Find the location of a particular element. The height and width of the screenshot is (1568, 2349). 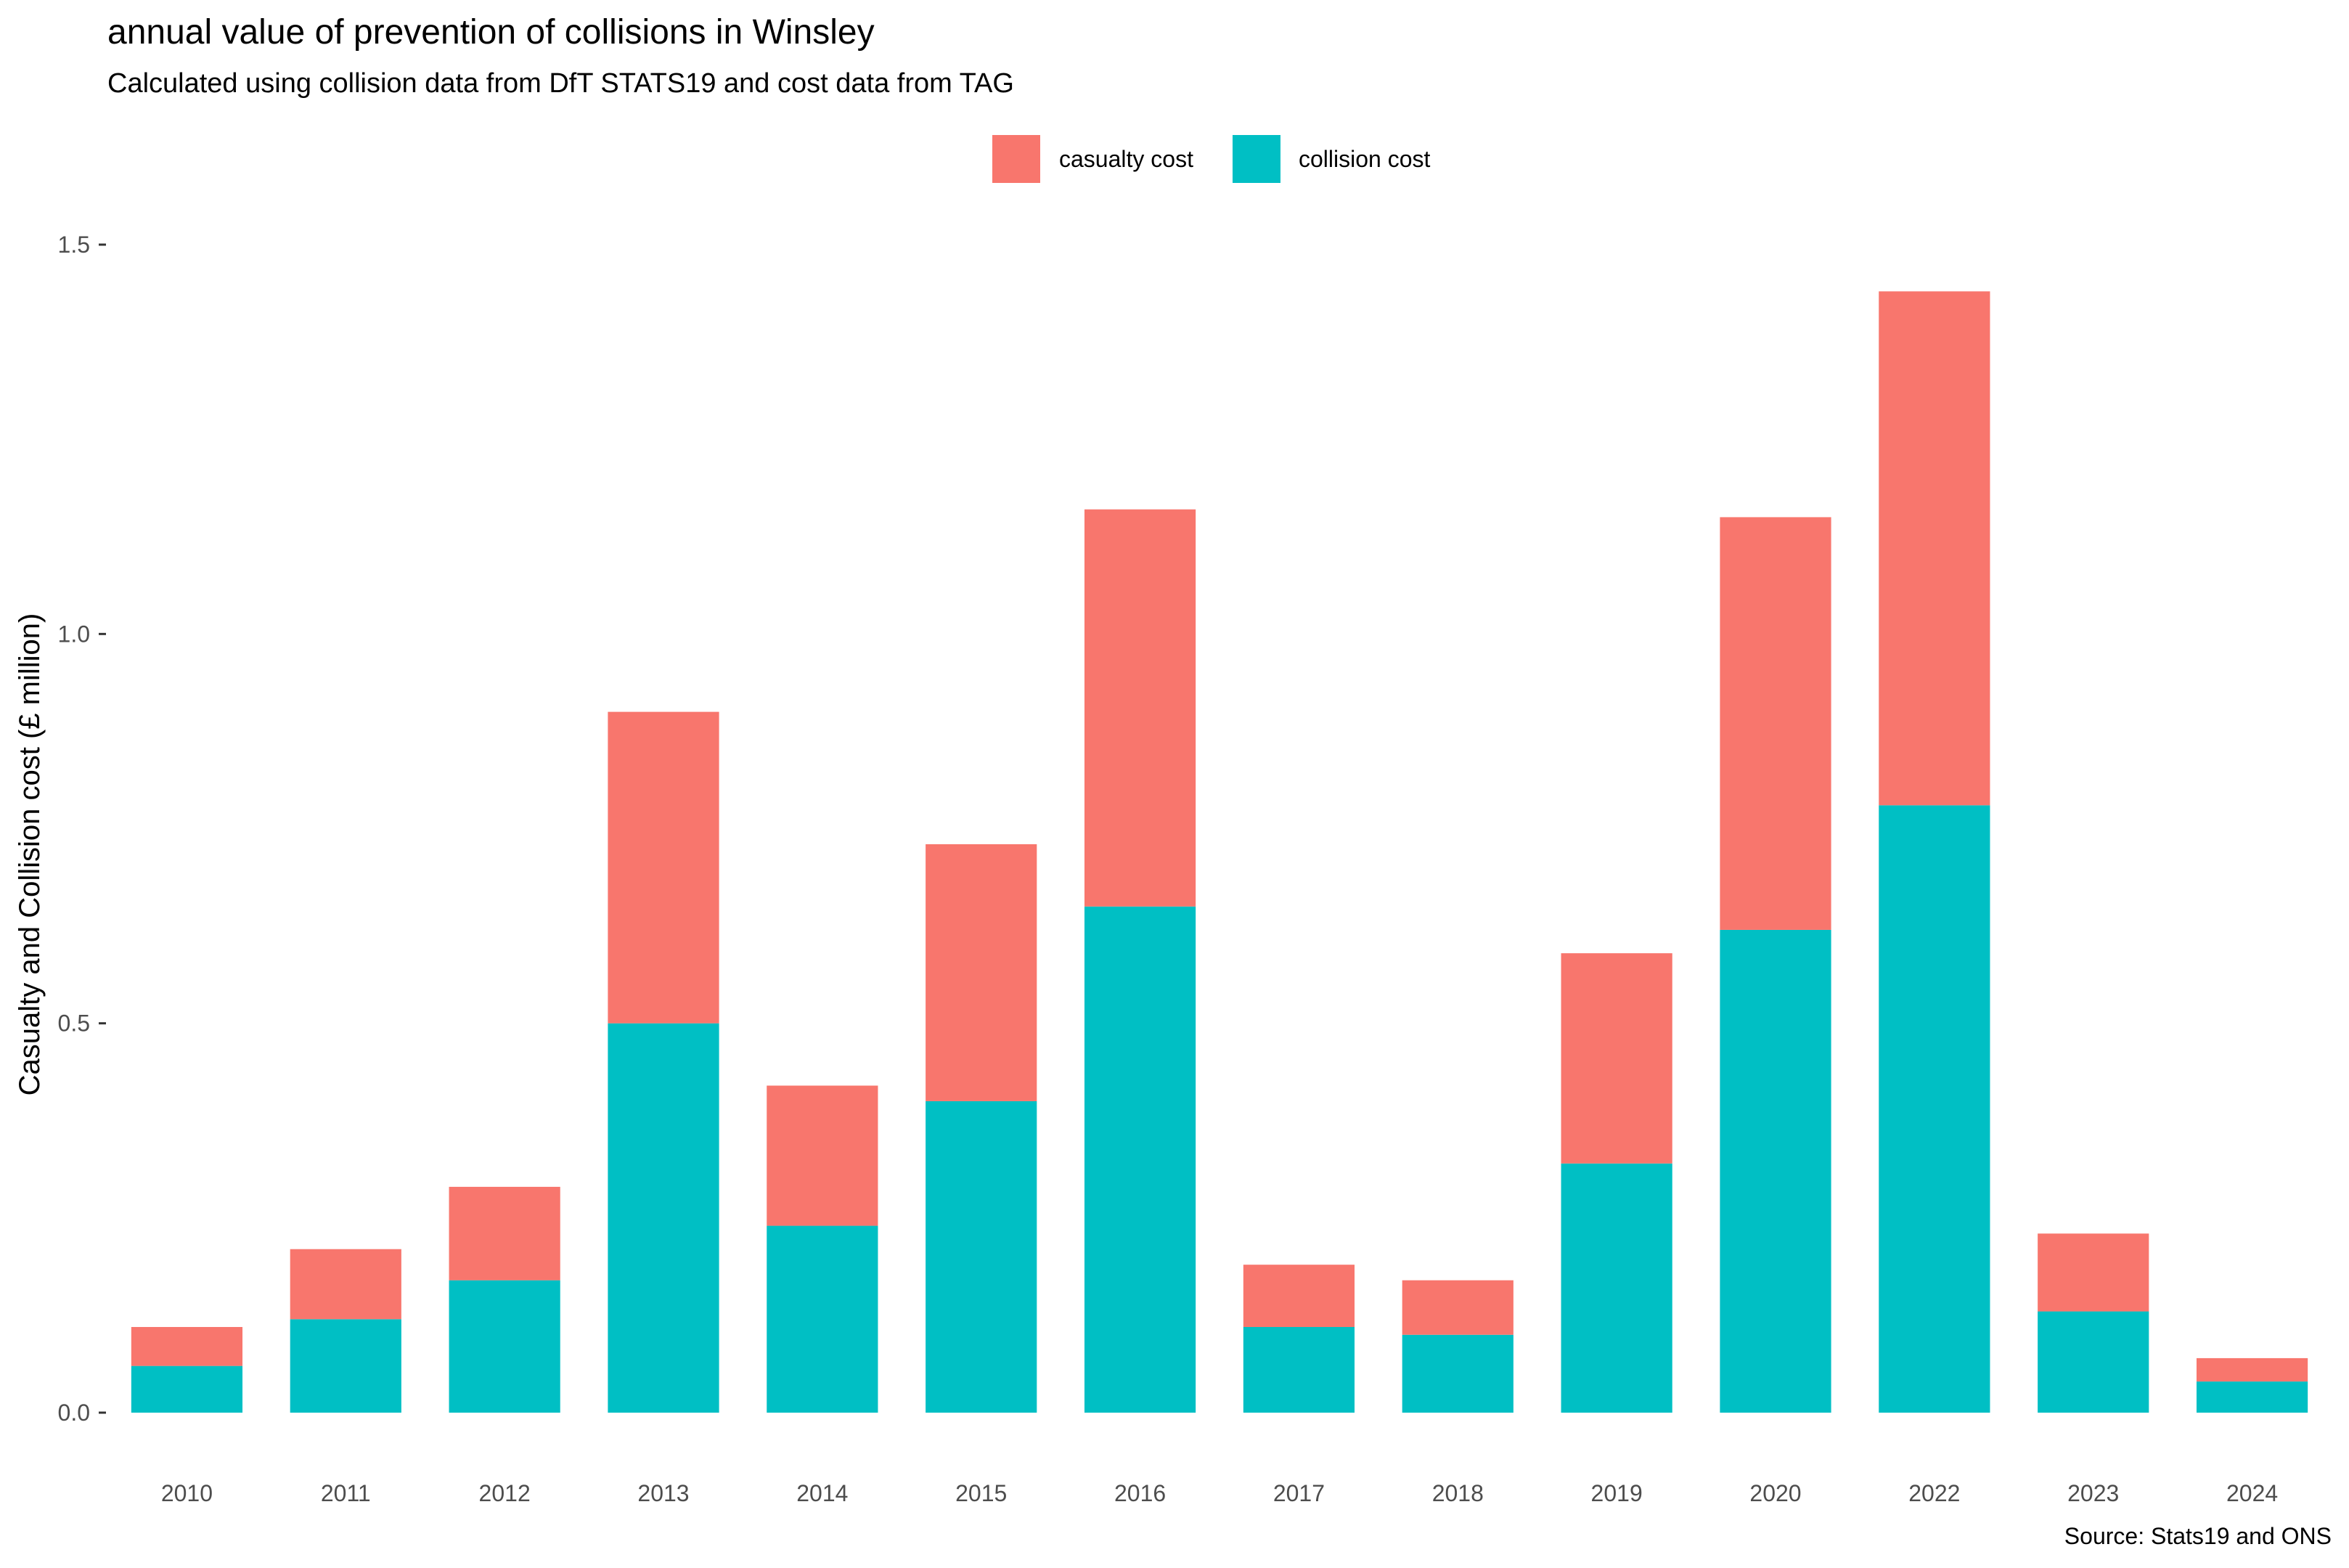

bar-casualty-cost-2012 is located at coordinates (504, 1233).